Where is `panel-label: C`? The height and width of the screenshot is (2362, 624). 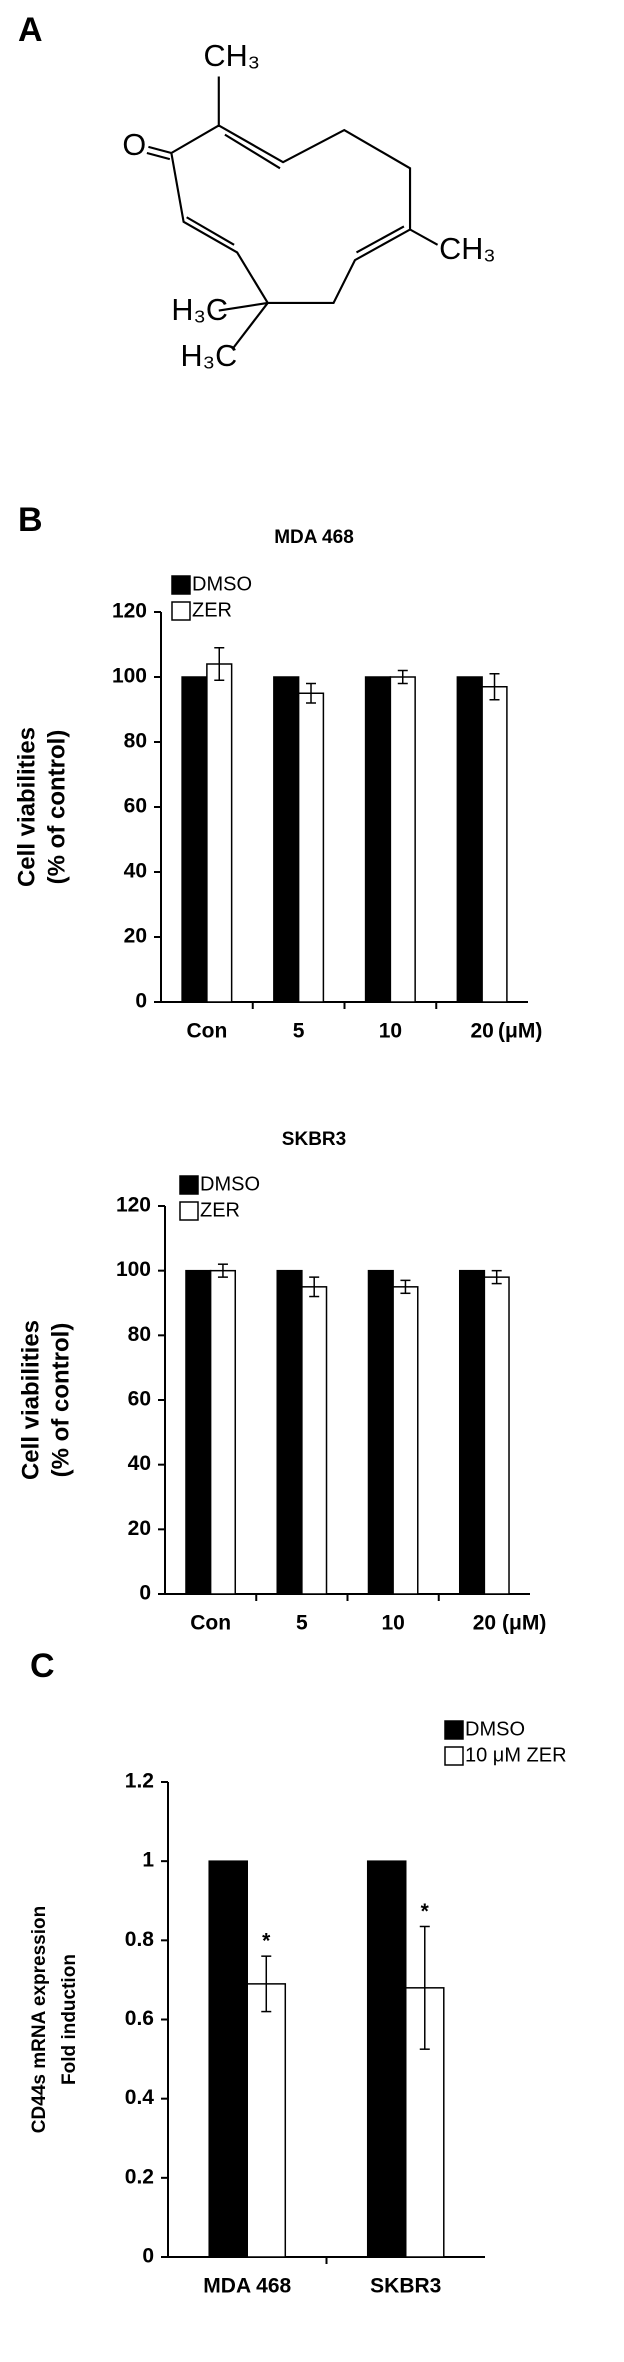 panel-label: C is located at coordinates (42, 1666).